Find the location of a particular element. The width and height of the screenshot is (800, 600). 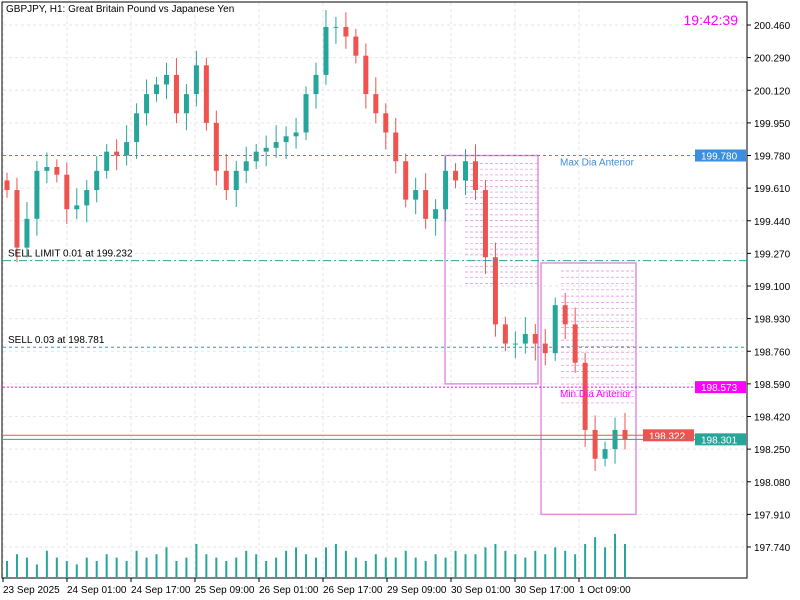

y-tick-label: 199.610 is located at coordinates (772, 189).